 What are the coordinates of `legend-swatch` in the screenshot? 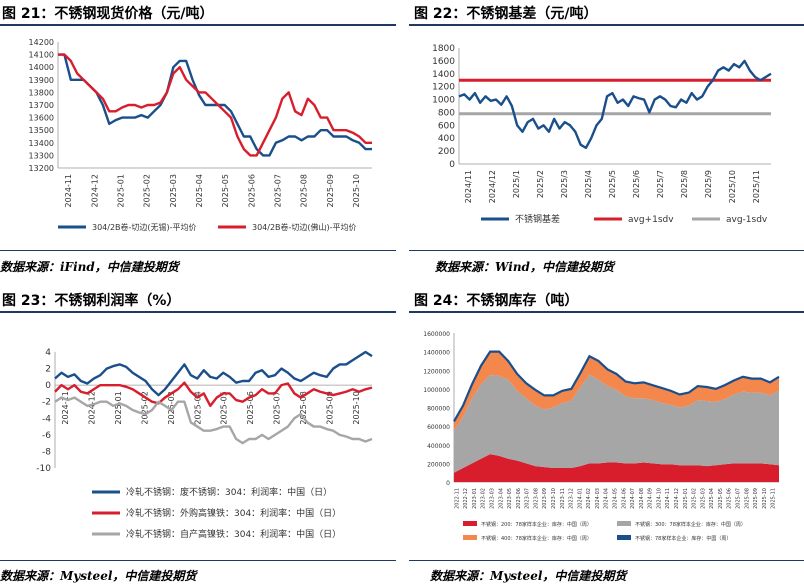 It's located at (470, 523).